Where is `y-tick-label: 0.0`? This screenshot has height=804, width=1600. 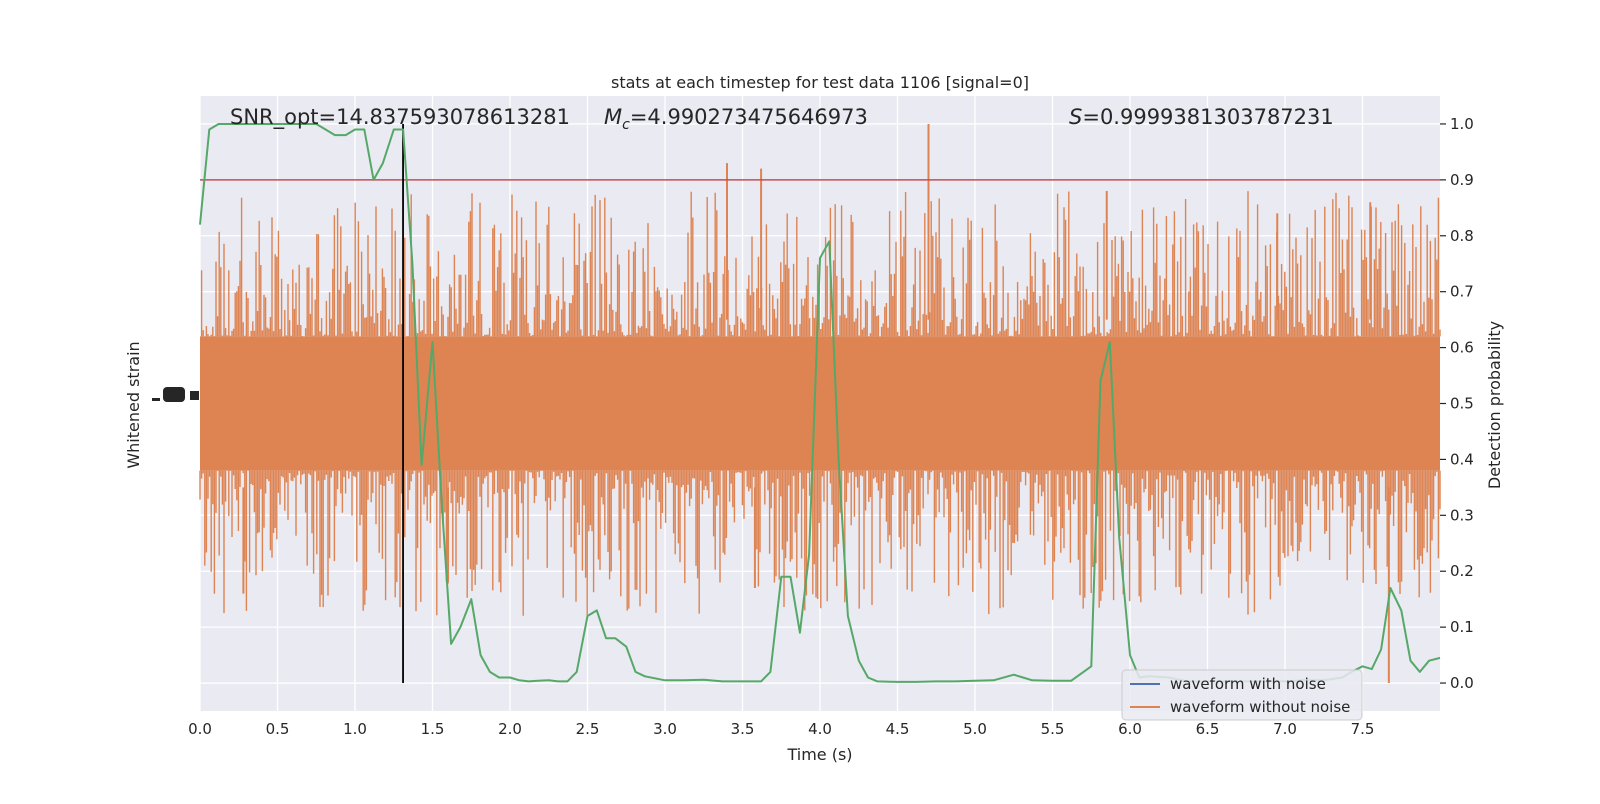 y-tick-label: 0.0 is located at coordinates (1462, 683).